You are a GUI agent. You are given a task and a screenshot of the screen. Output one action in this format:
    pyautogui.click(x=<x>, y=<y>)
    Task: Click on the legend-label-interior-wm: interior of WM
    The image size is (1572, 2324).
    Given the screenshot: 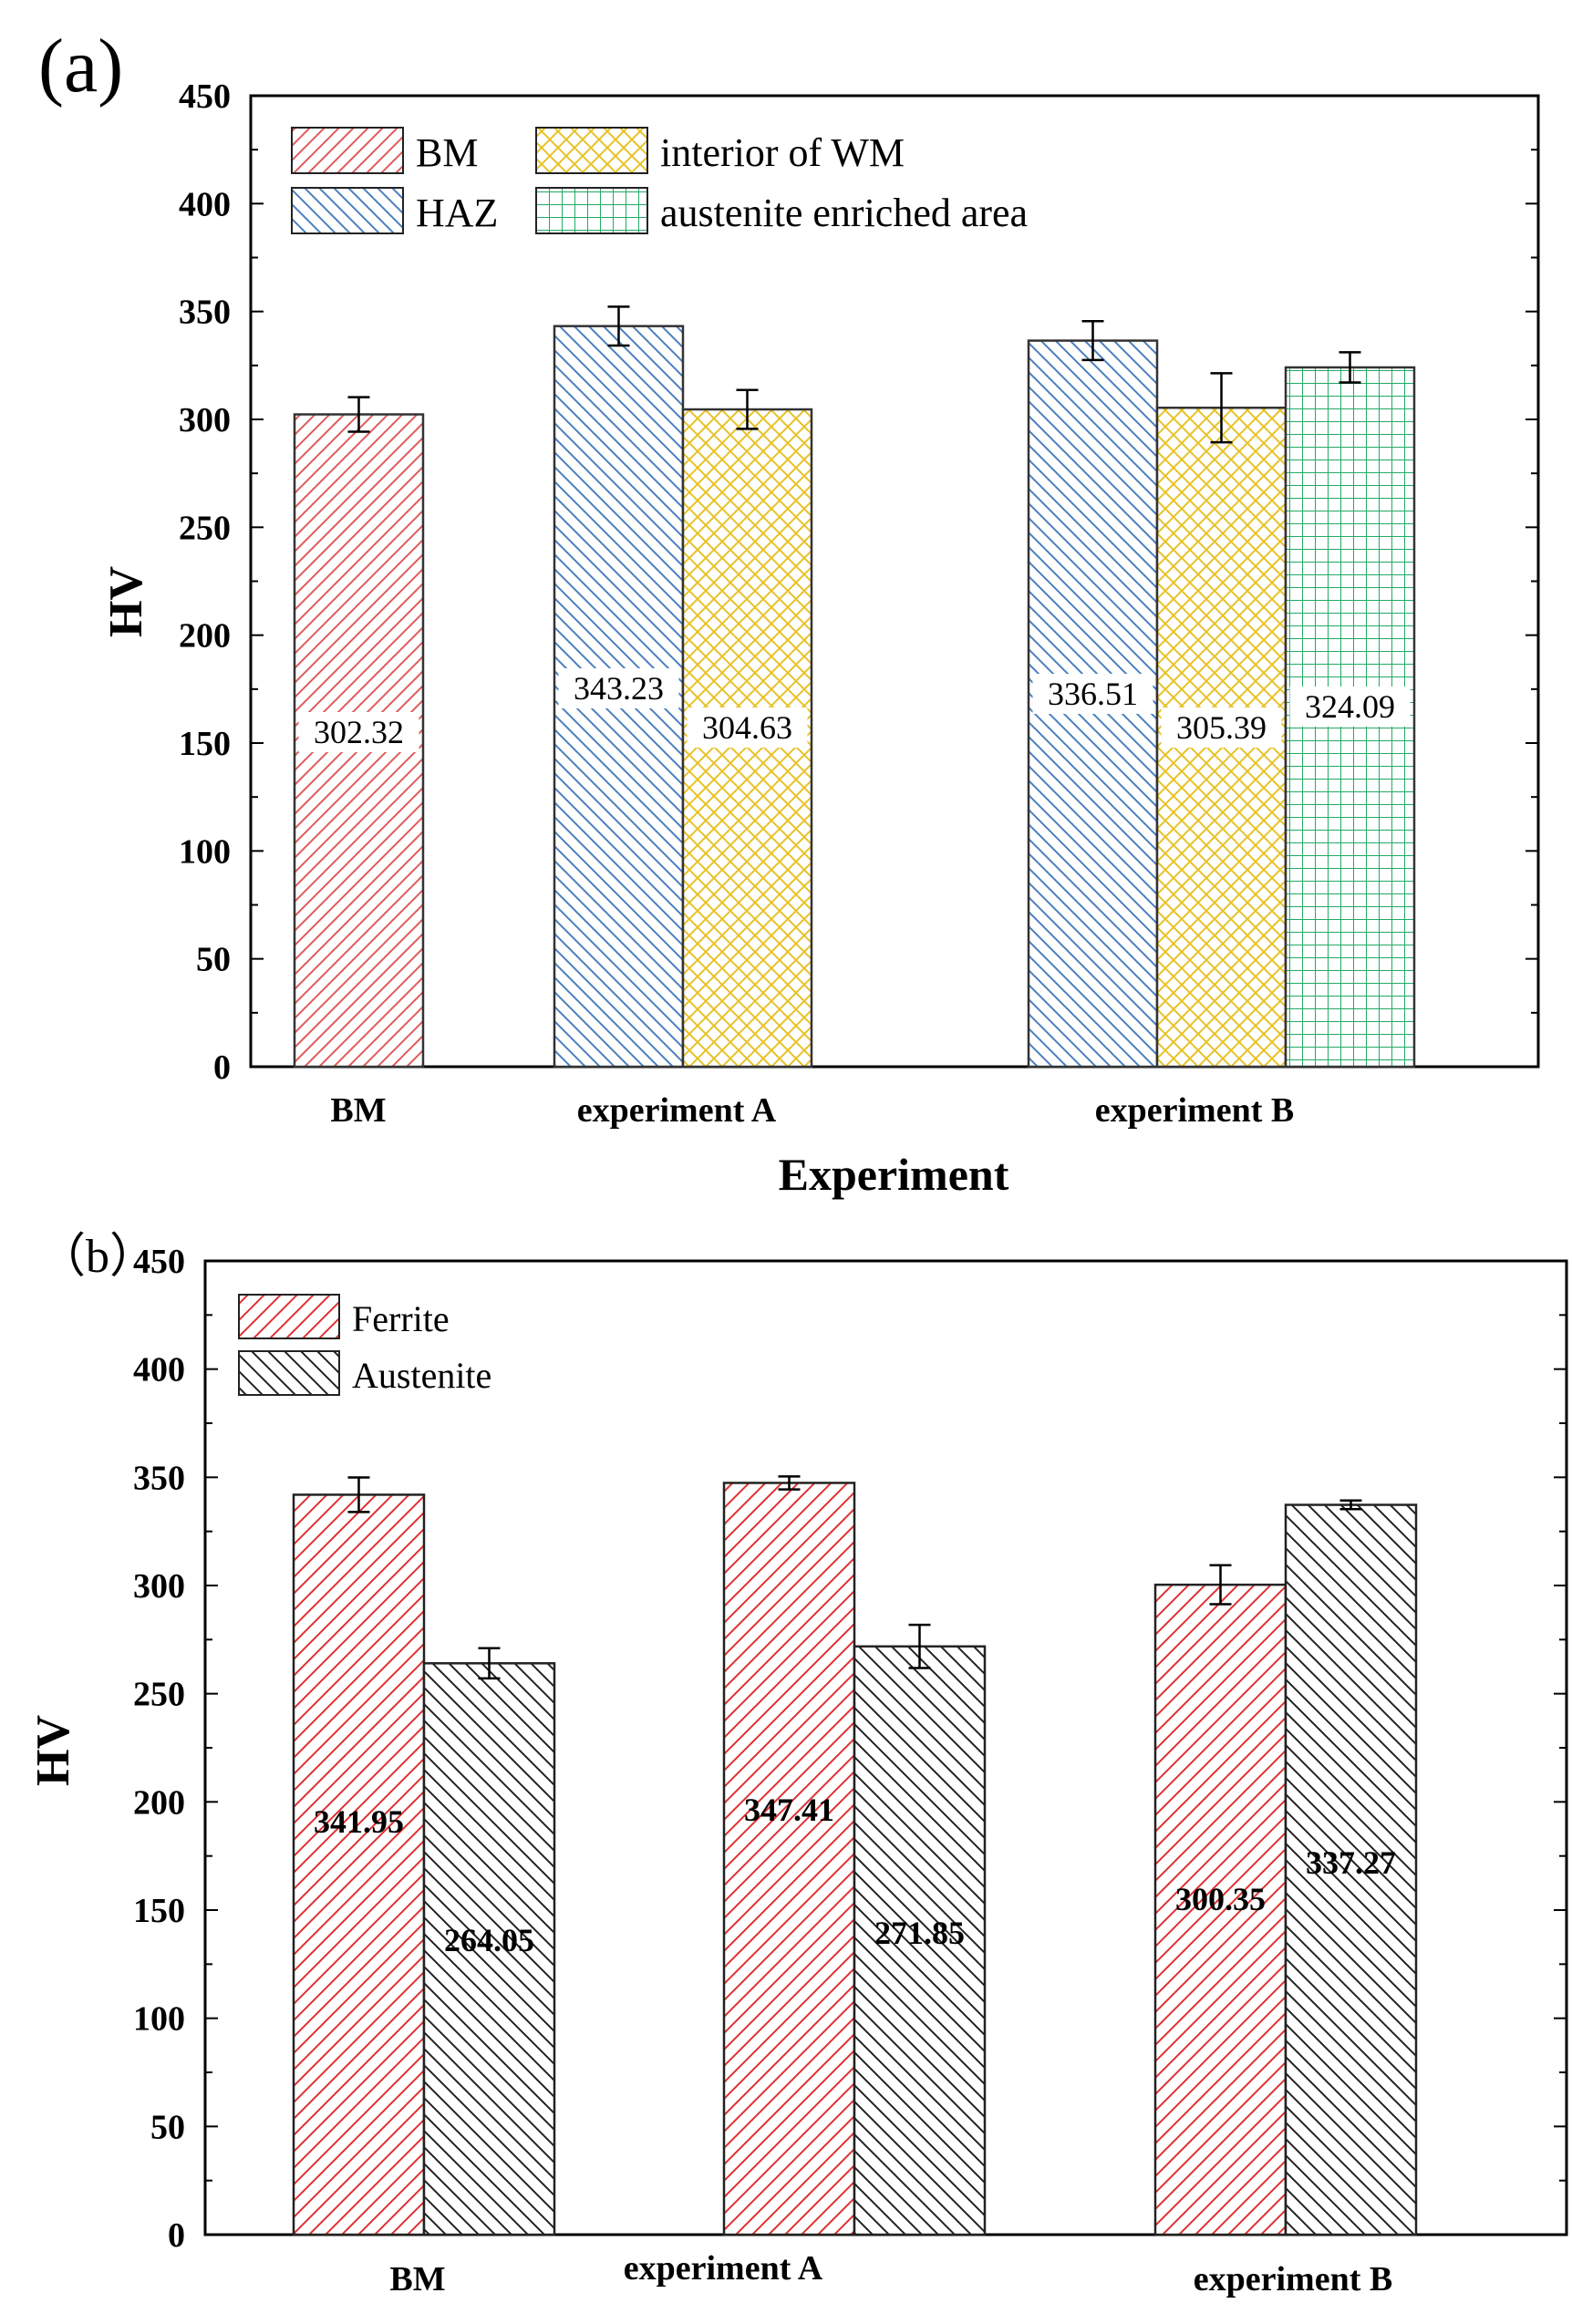 What is the action you would take?
    pyautogui.click(x=783, y=152)
    